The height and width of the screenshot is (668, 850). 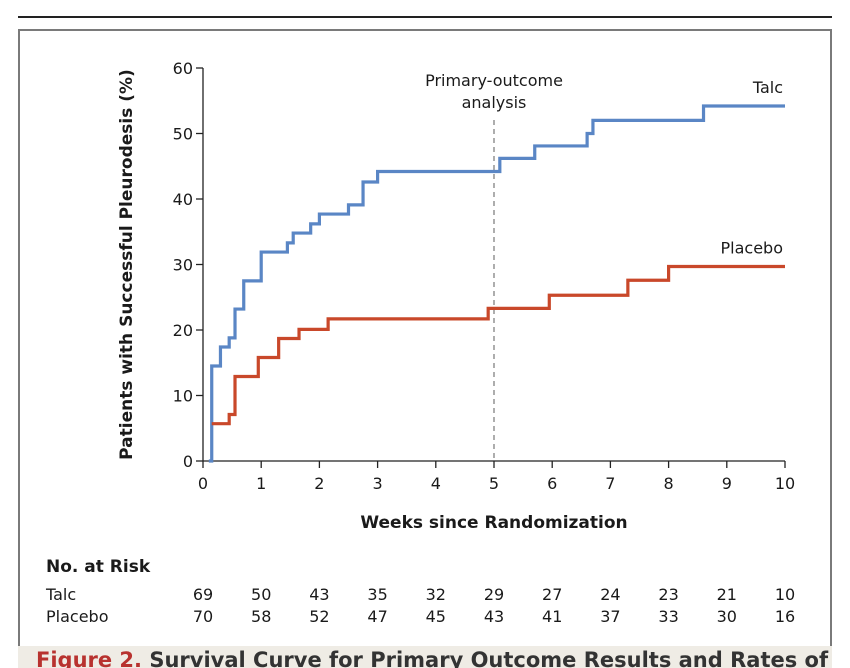 I want to click on at-risk-value: 45, so click(x=436, y=616).